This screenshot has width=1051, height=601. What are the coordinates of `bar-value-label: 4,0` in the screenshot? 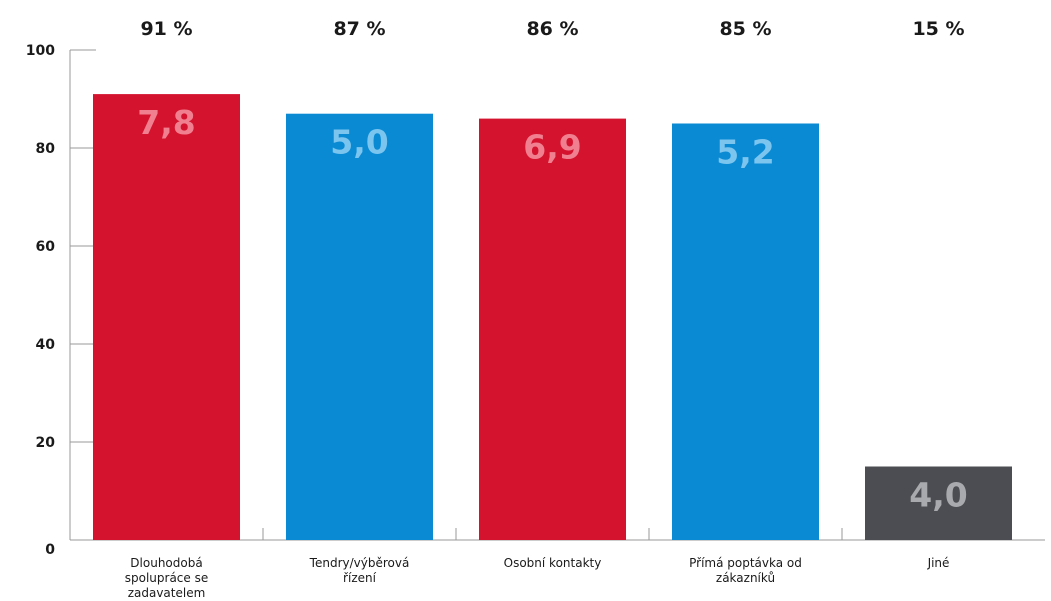 It's located at (938, 495).